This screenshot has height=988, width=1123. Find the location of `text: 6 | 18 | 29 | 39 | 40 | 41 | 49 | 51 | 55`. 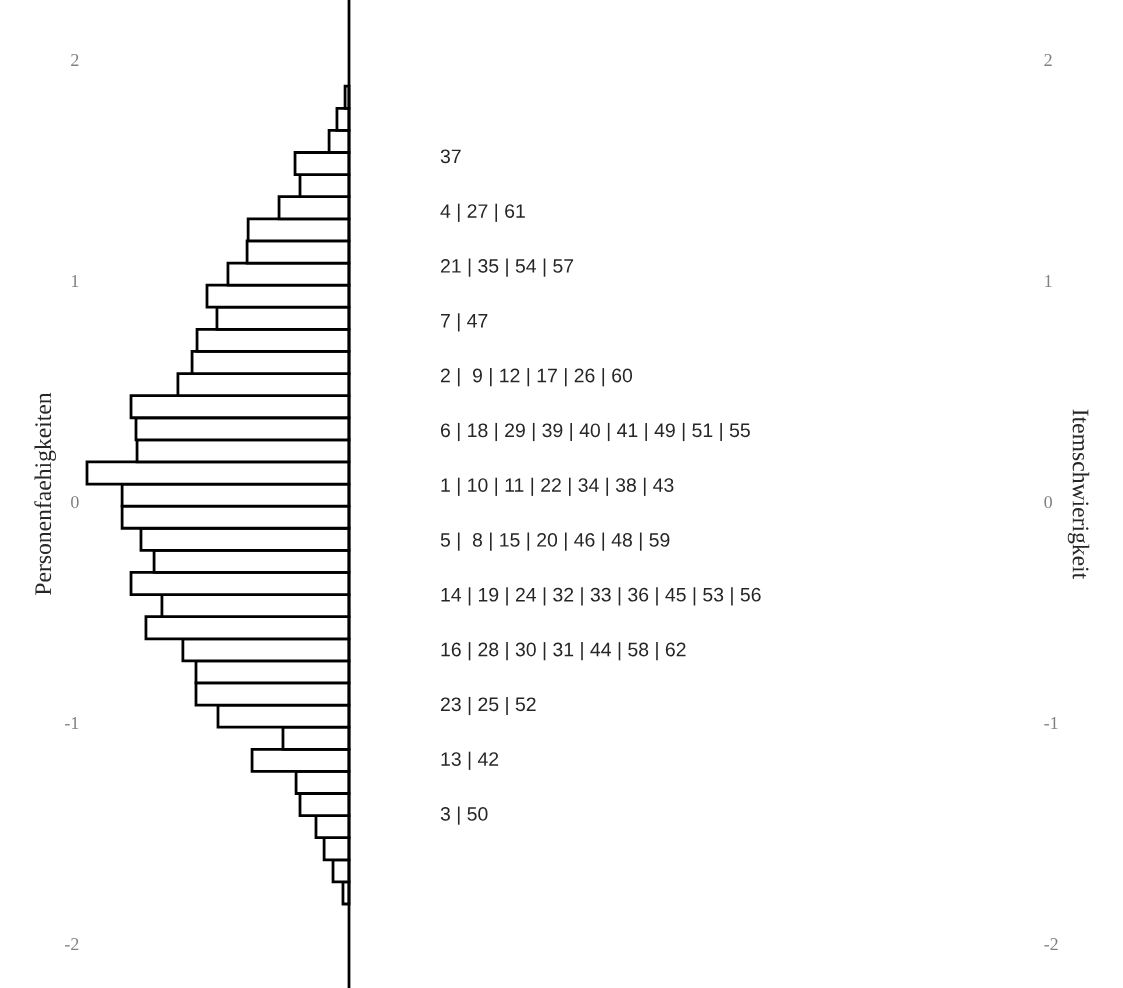

text: 6 | 18 | 29 | 39 | 40 | 41 | 49 | 51 | 55 is located at coordinates (595, 432).